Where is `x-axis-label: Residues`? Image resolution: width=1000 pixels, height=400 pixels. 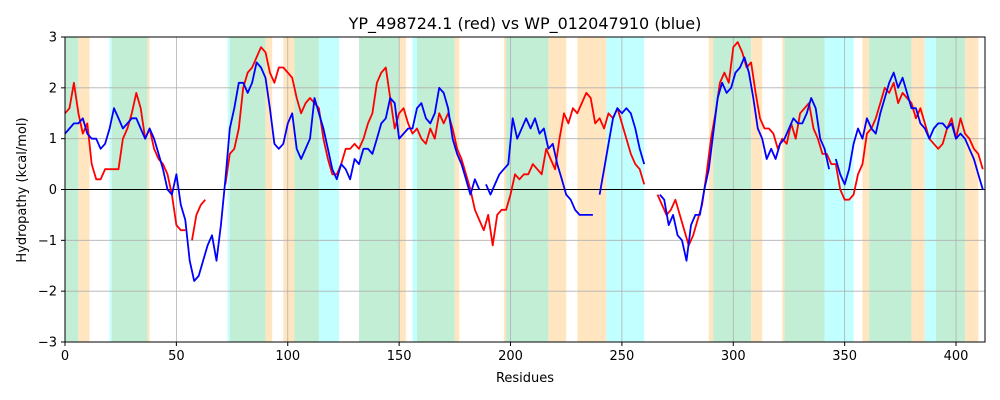 x-axis-label: Residues is located at coordinates (525, 378).